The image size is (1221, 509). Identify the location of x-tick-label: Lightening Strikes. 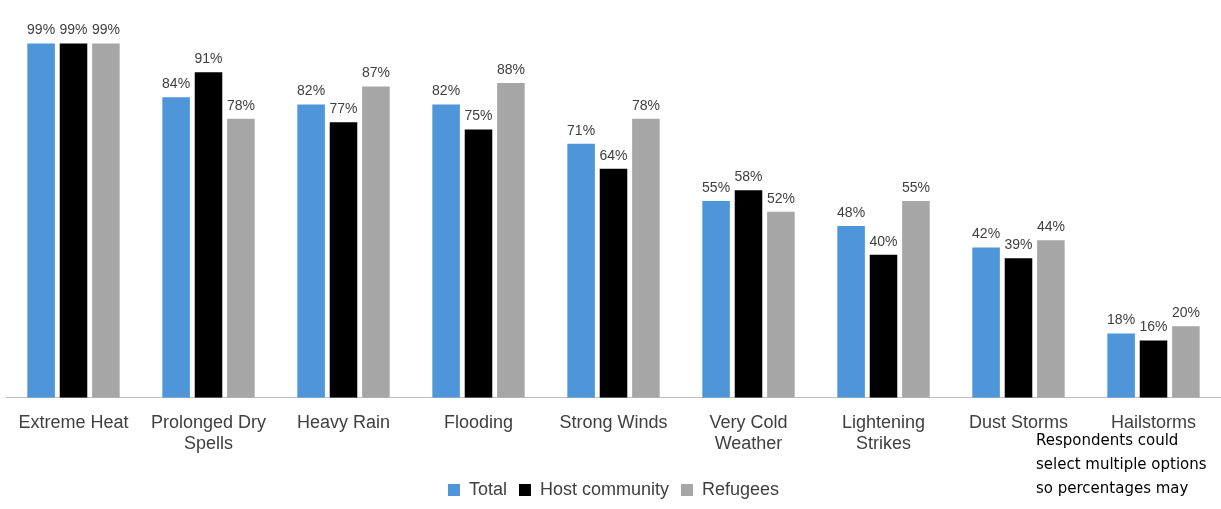
(883, 432).